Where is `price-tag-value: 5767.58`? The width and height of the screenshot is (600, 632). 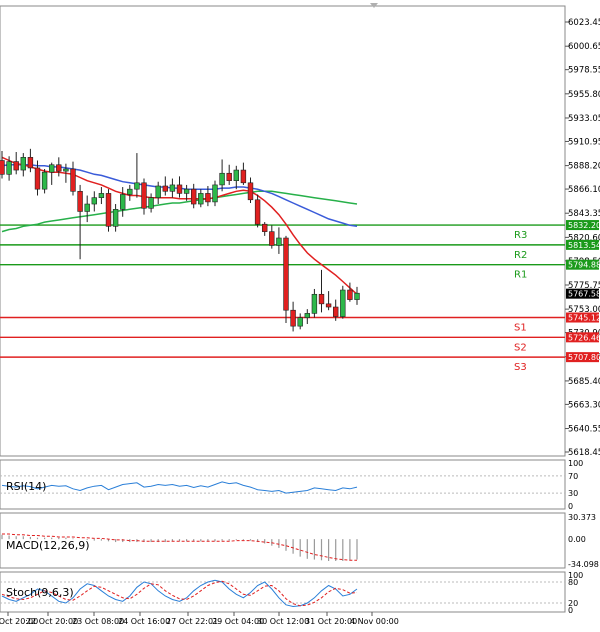 price-tag-value: 5767.58 is located at coordinates (584, 294).